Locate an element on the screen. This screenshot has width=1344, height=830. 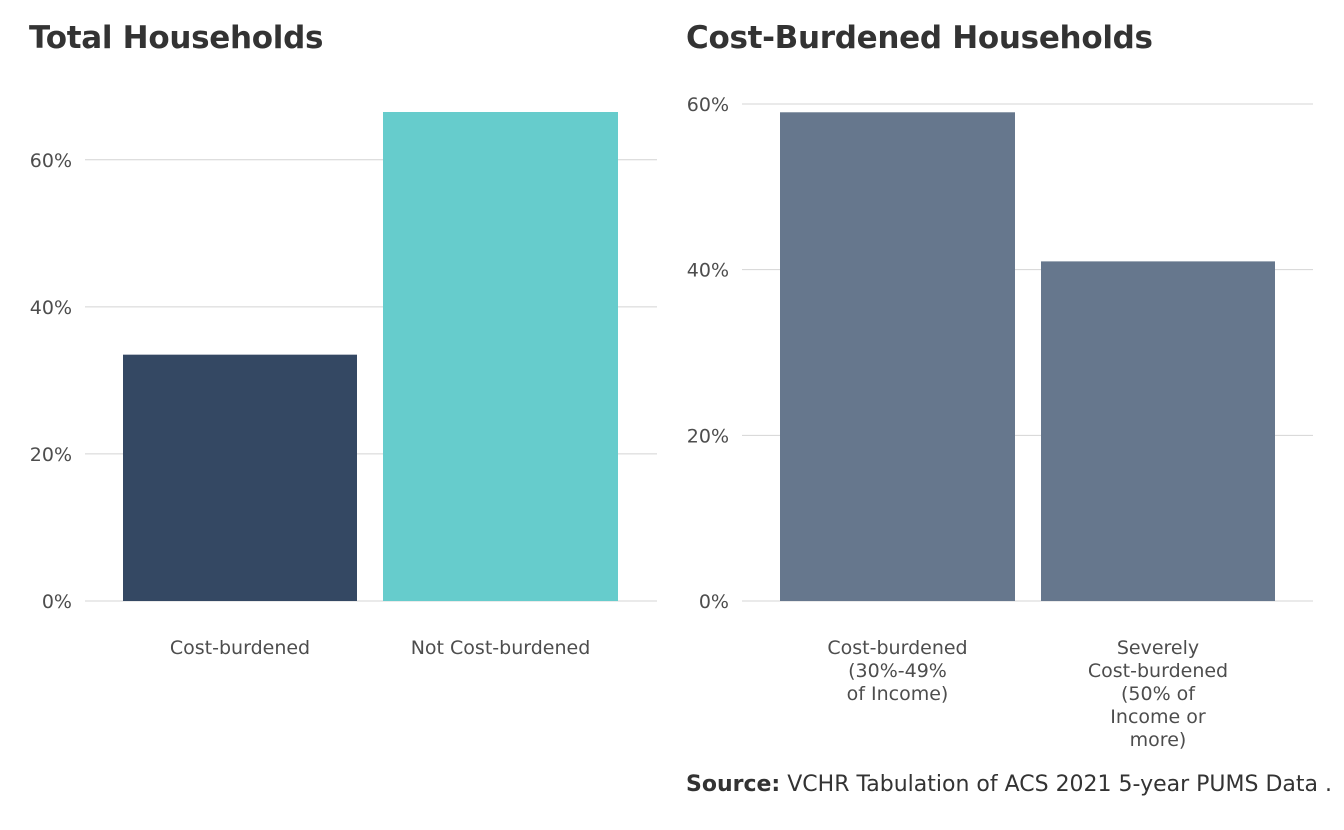
x-category-label-line: Severely is located at coordinates (1158, 648).